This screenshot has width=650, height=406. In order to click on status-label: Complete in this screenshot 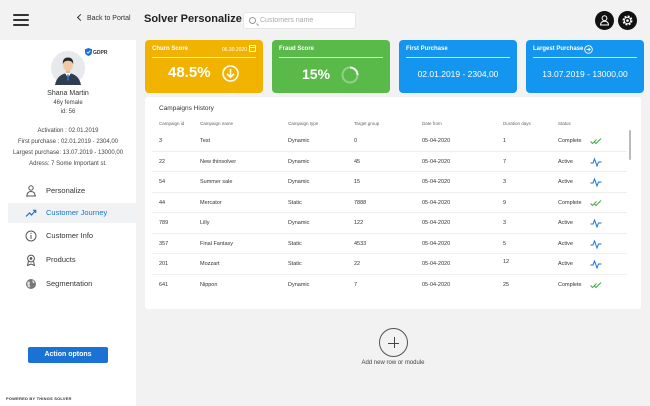, I will do `click(570, 284)`.